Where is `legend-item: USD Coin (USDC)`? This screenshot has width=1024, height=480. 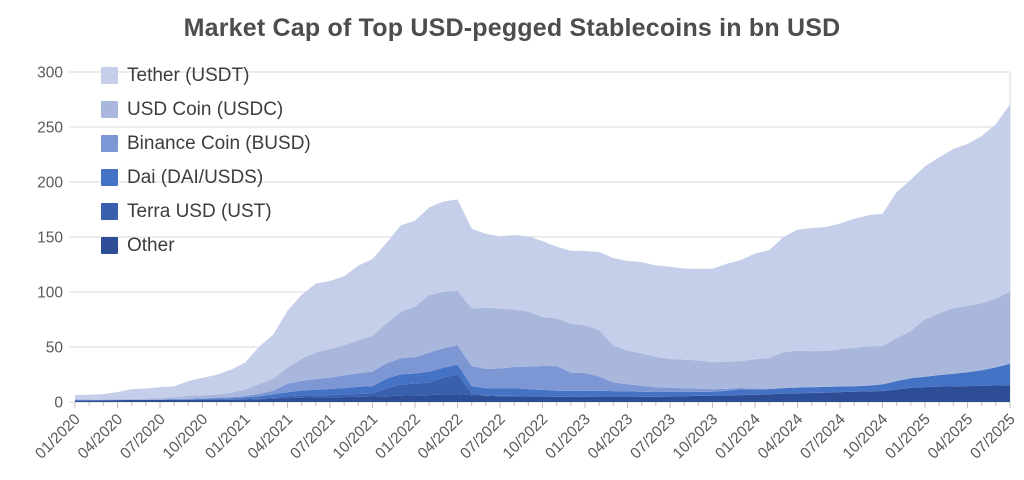 legend-item: USD Coin (USDC) is located at coordinates (206, 109).